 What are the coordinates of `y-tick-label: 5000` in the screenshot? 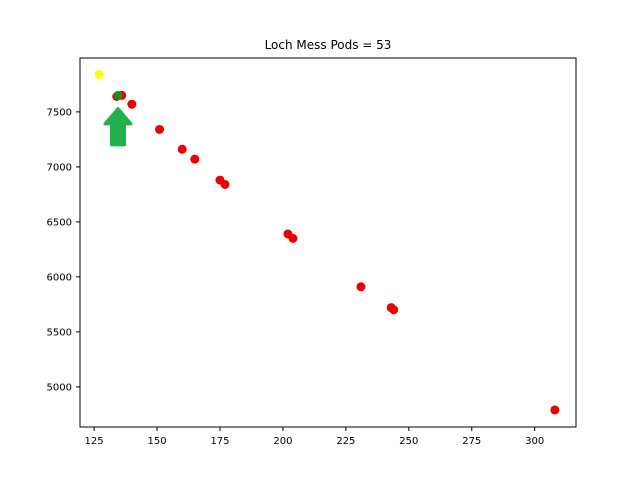 It's located at (59, 387).